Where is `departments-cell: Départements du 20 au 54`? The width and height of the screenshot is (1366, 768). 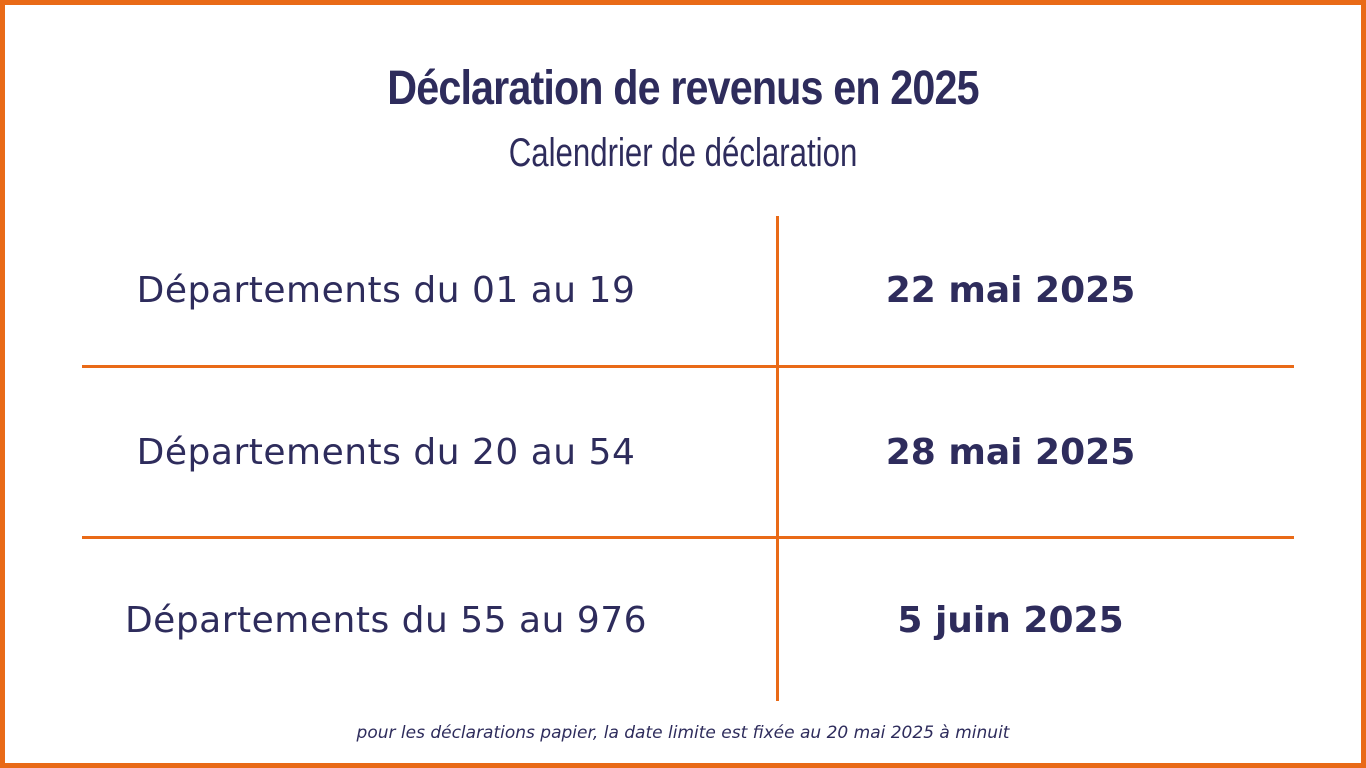
departments-cell: Départements du 20 au 54 is located at coordinates (386, 452).